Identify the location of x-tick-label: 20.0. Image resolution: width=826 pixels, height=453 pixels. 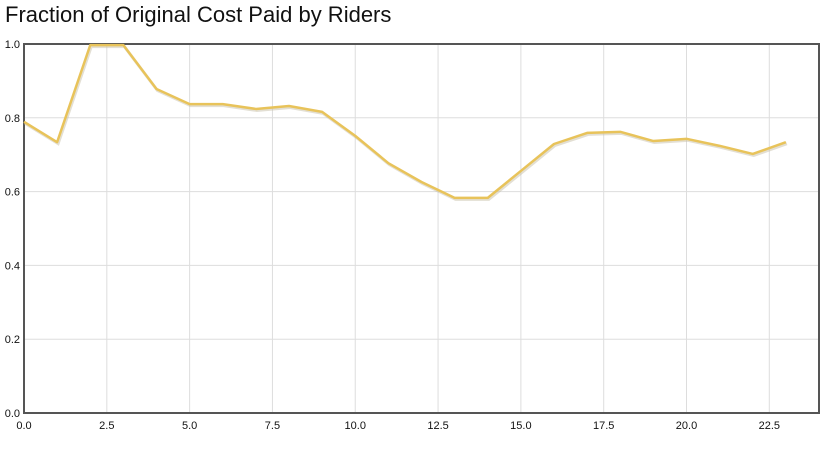
(686, 426).